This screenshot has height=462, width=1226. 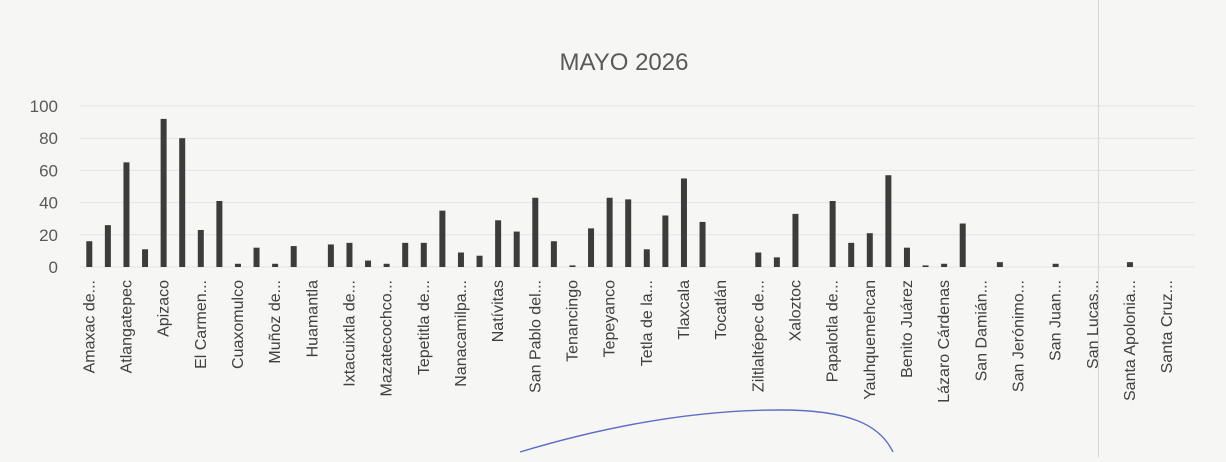 What do you see at coordinates (164, 308) in the screenshot?
I see `x-tick-label: Apizaco` at bounding box center [164, 308].